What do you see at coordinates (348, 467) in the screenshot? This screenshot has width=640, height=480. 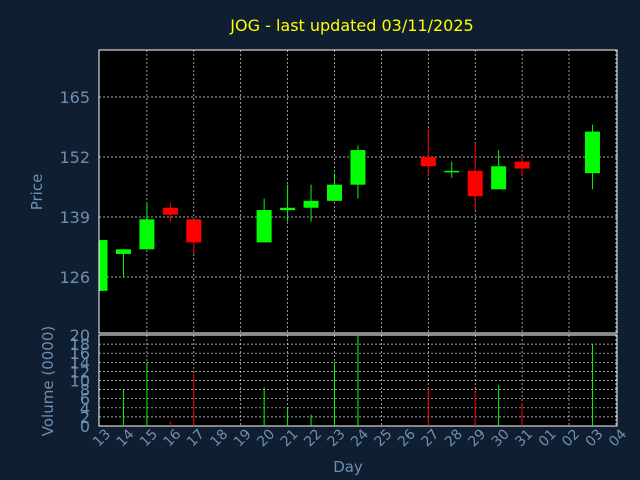 I see `x-axis-label: Day` at bounding box center [348, 467].